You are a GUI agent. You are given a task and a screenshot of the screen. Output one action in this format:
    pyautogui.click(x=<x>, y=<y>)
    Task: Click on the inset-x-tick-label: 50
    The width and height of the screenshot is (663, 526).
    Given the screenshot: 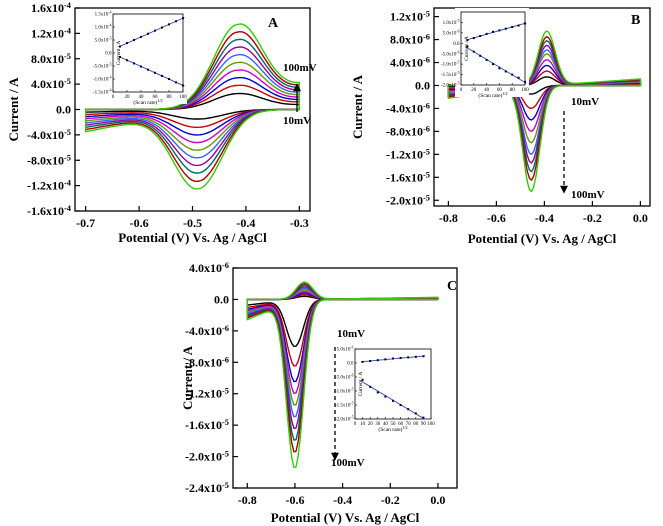 What is the action you would take?
    pyautogui.click(x=394, y=424)
    